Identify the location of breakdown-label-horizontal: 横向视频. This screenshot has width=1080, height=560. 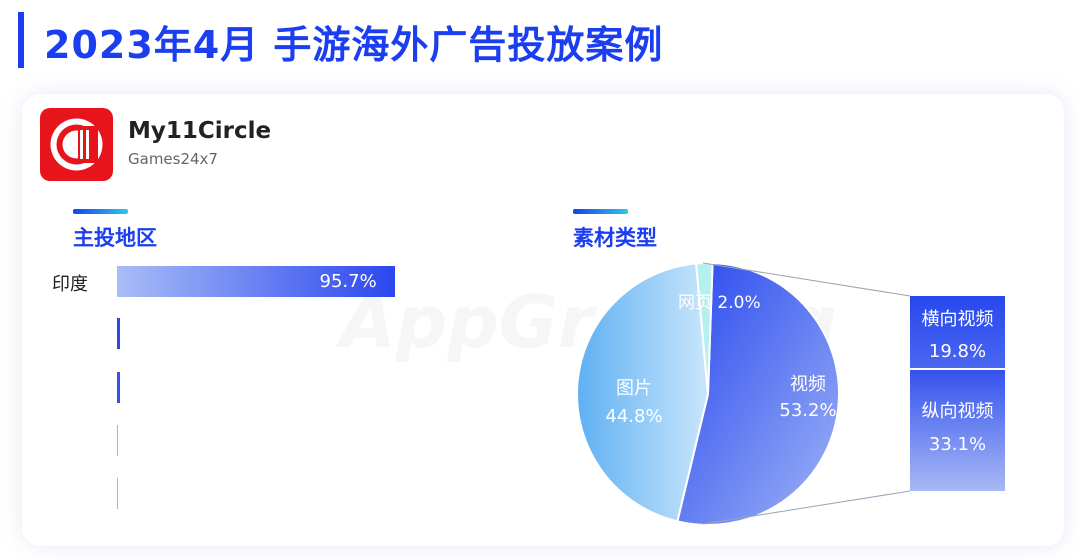
(957, 319).